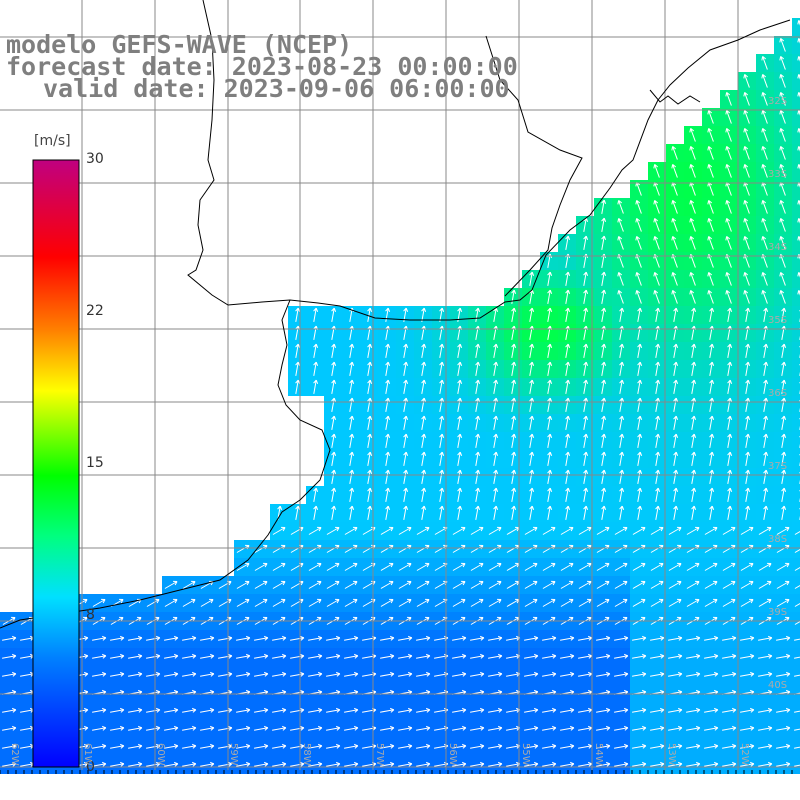 The image size is (800, 800). What do you see at coordinates (179, 44) in the screenshot?
I see `model-title: modelo GEFS-WAVE (NCEP)` at bounding box center [179, 44].